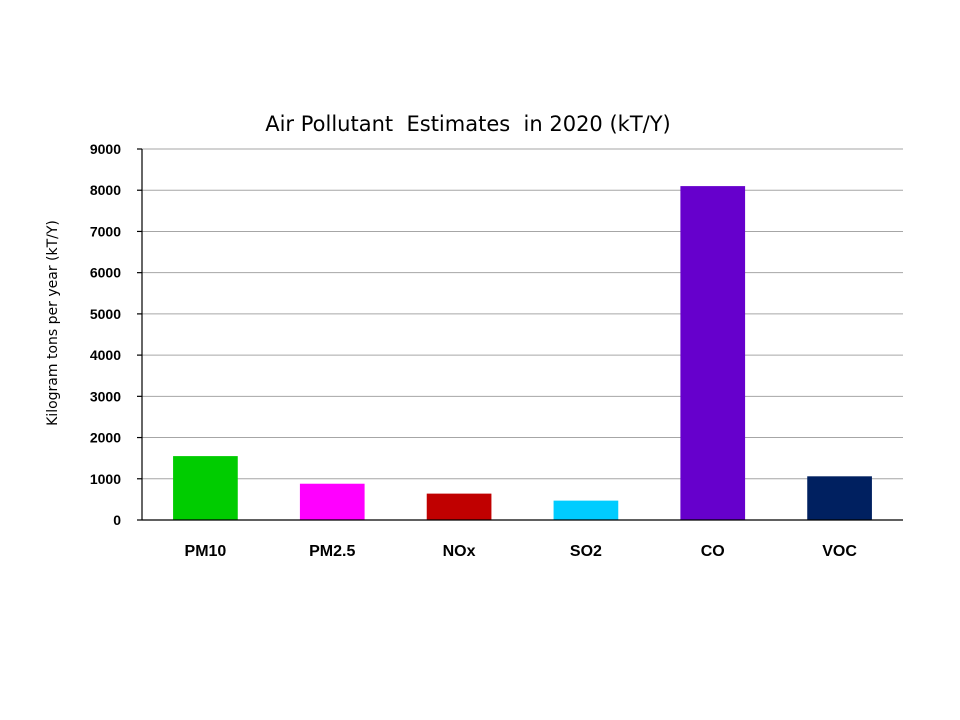 This screenshot has width=960, height=720. What do you see at coordinates (105, 149) in the screenshot?
I see `y-tick-label: 9000` at bounding box center [105, 149].